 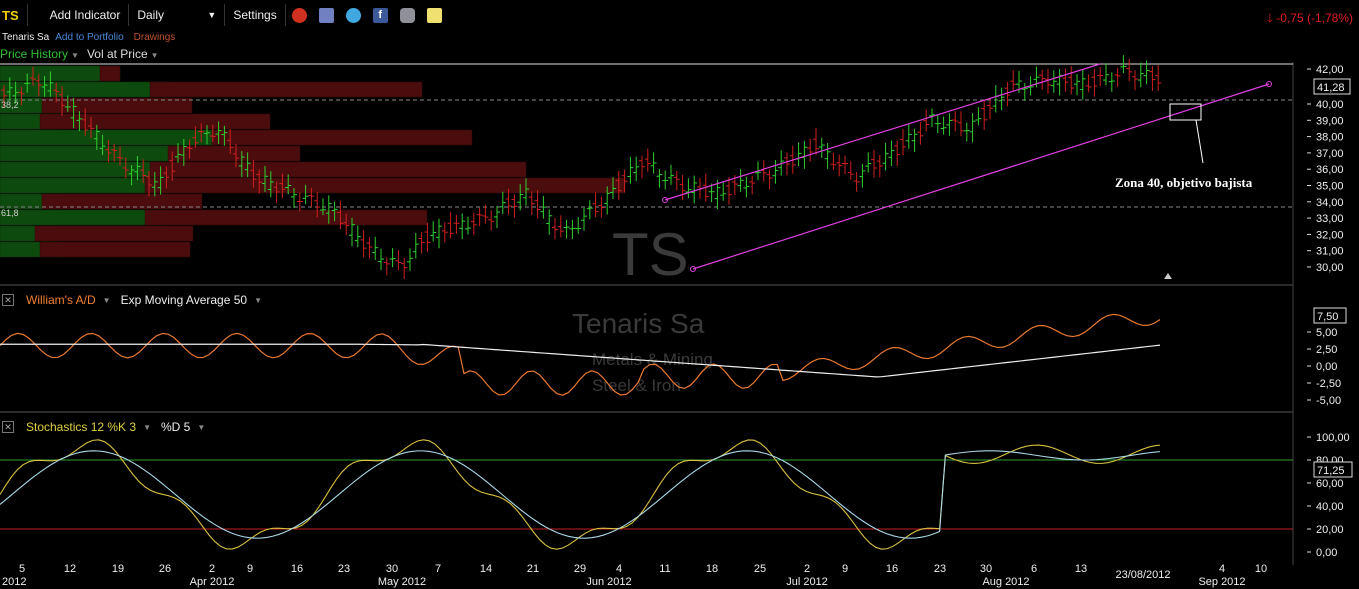 What do you see at coordinates (14, 582) in the screenshot?
I see `date-year-partial: 2012` at bounding box center [14, 582].